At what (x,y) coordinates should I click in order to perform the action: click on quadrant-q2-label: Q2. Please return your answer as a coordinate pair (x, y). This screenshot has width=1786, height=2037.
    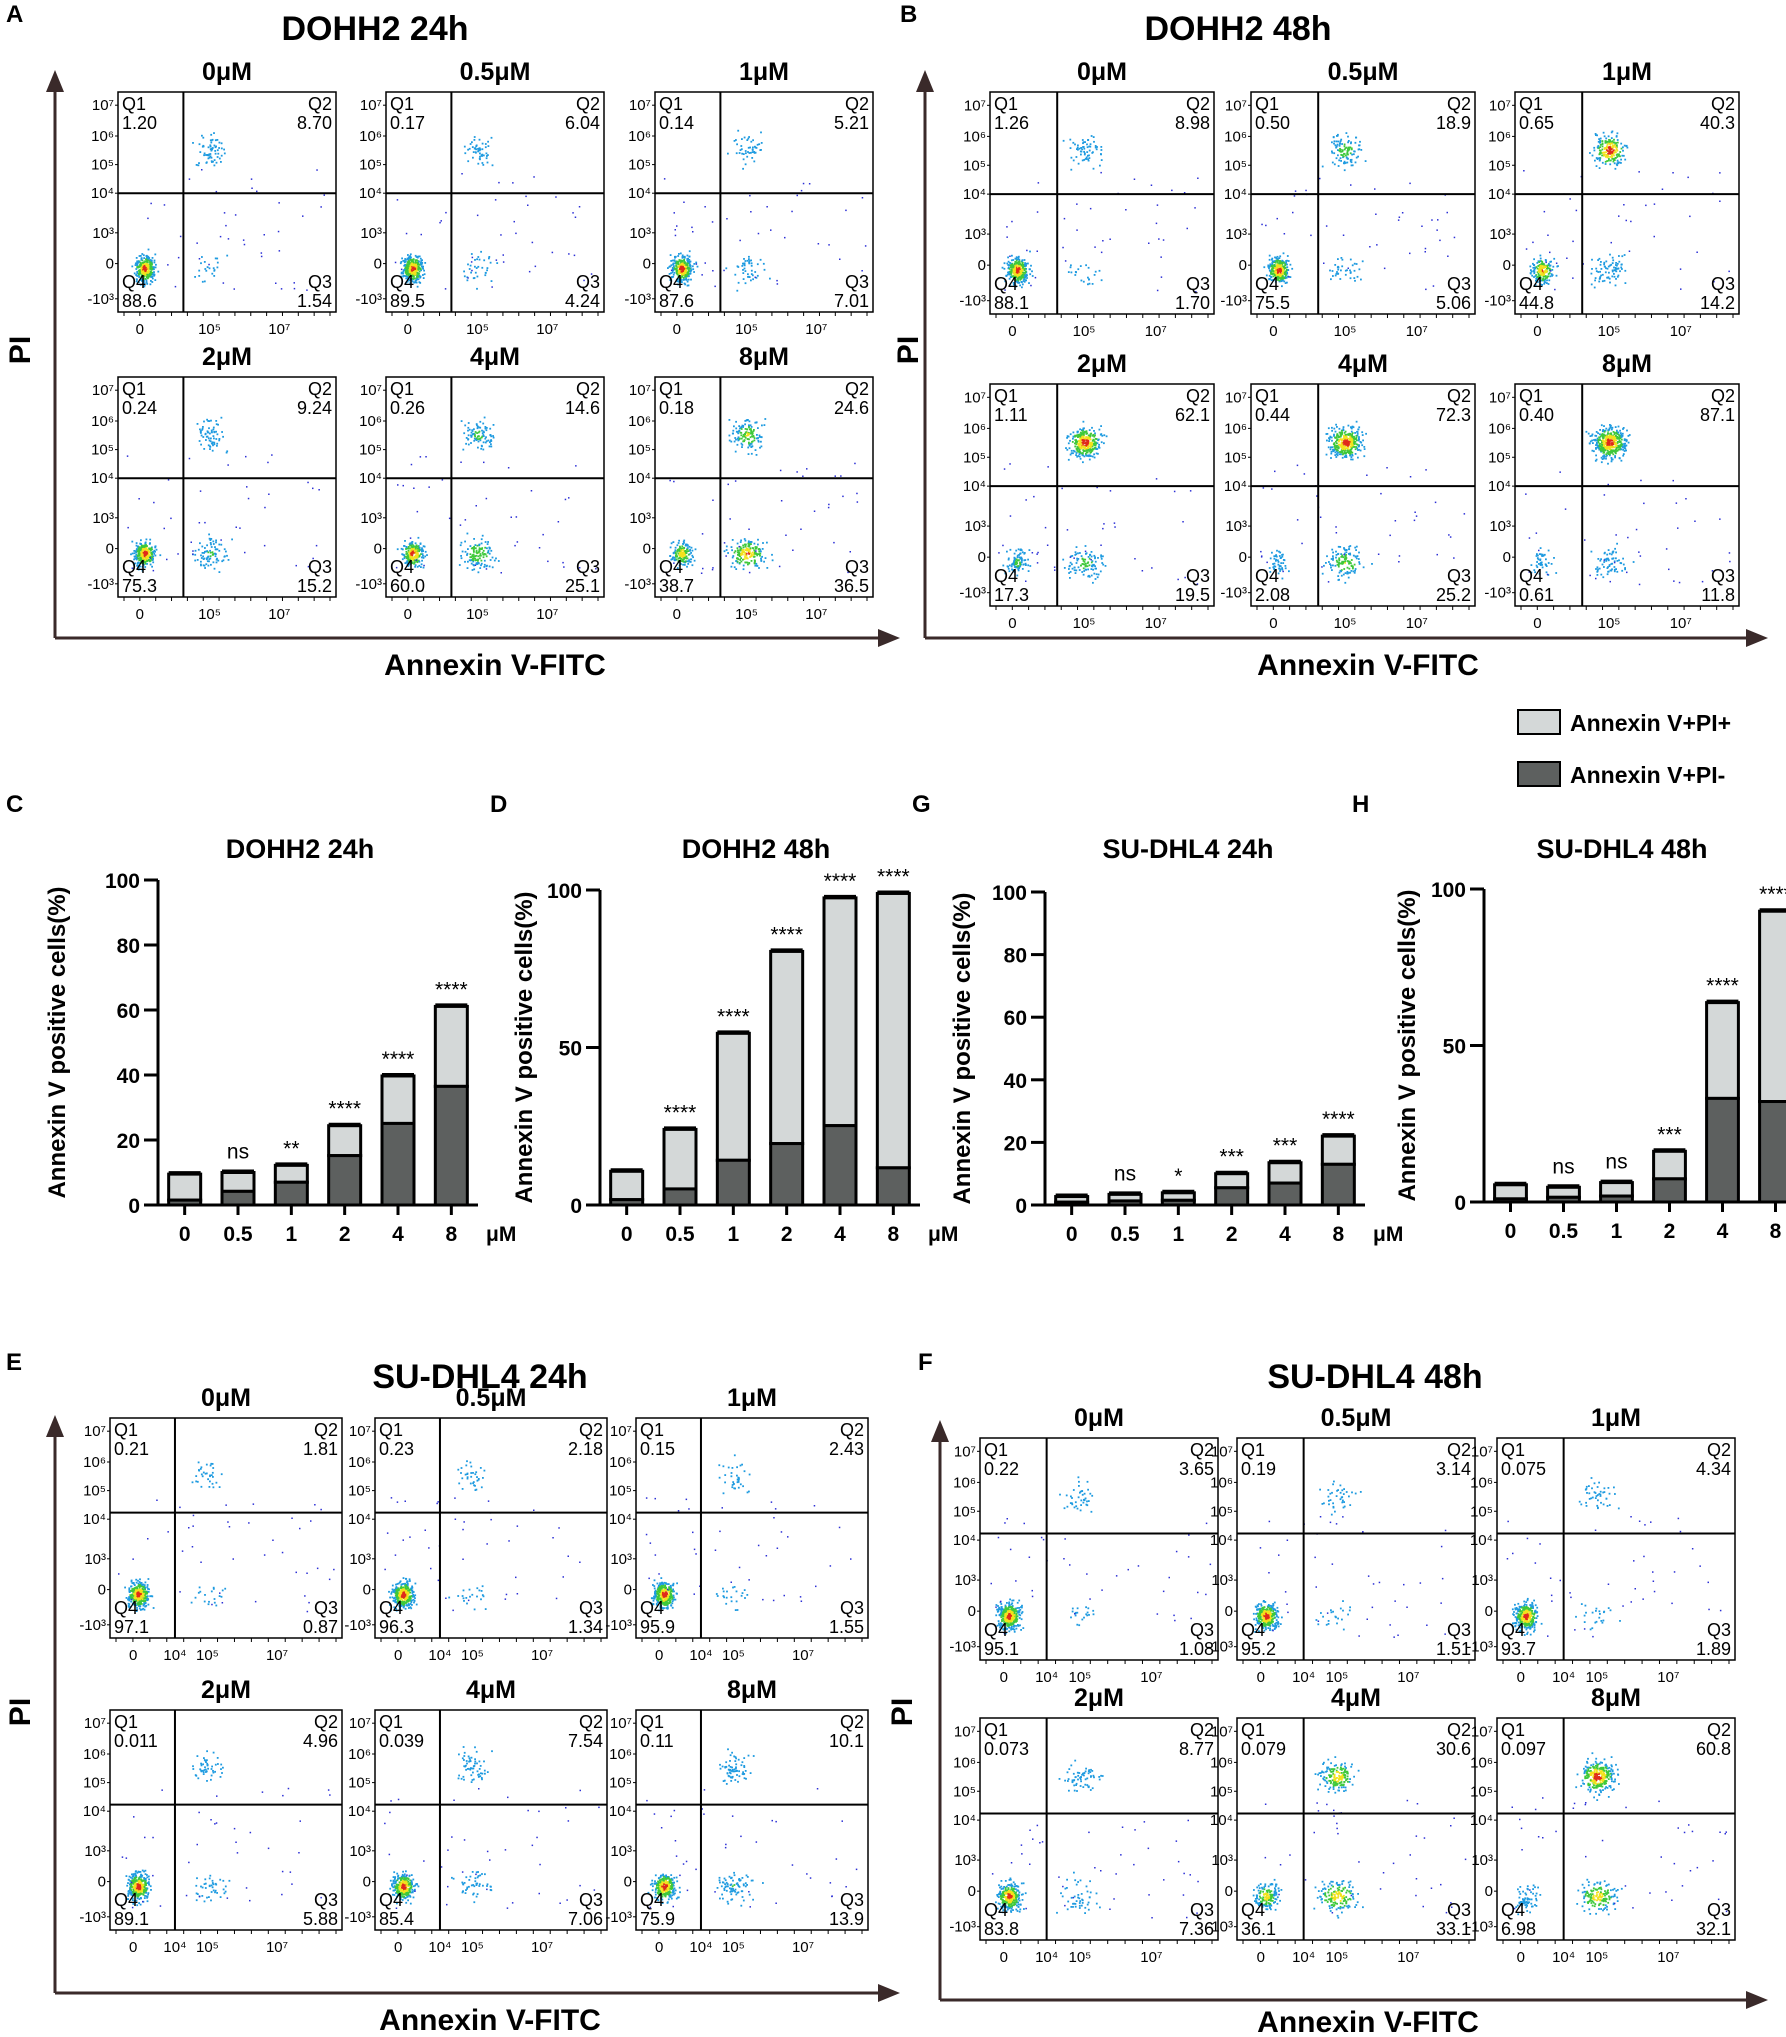
    Looking at the image, I should click on (1723, 104).